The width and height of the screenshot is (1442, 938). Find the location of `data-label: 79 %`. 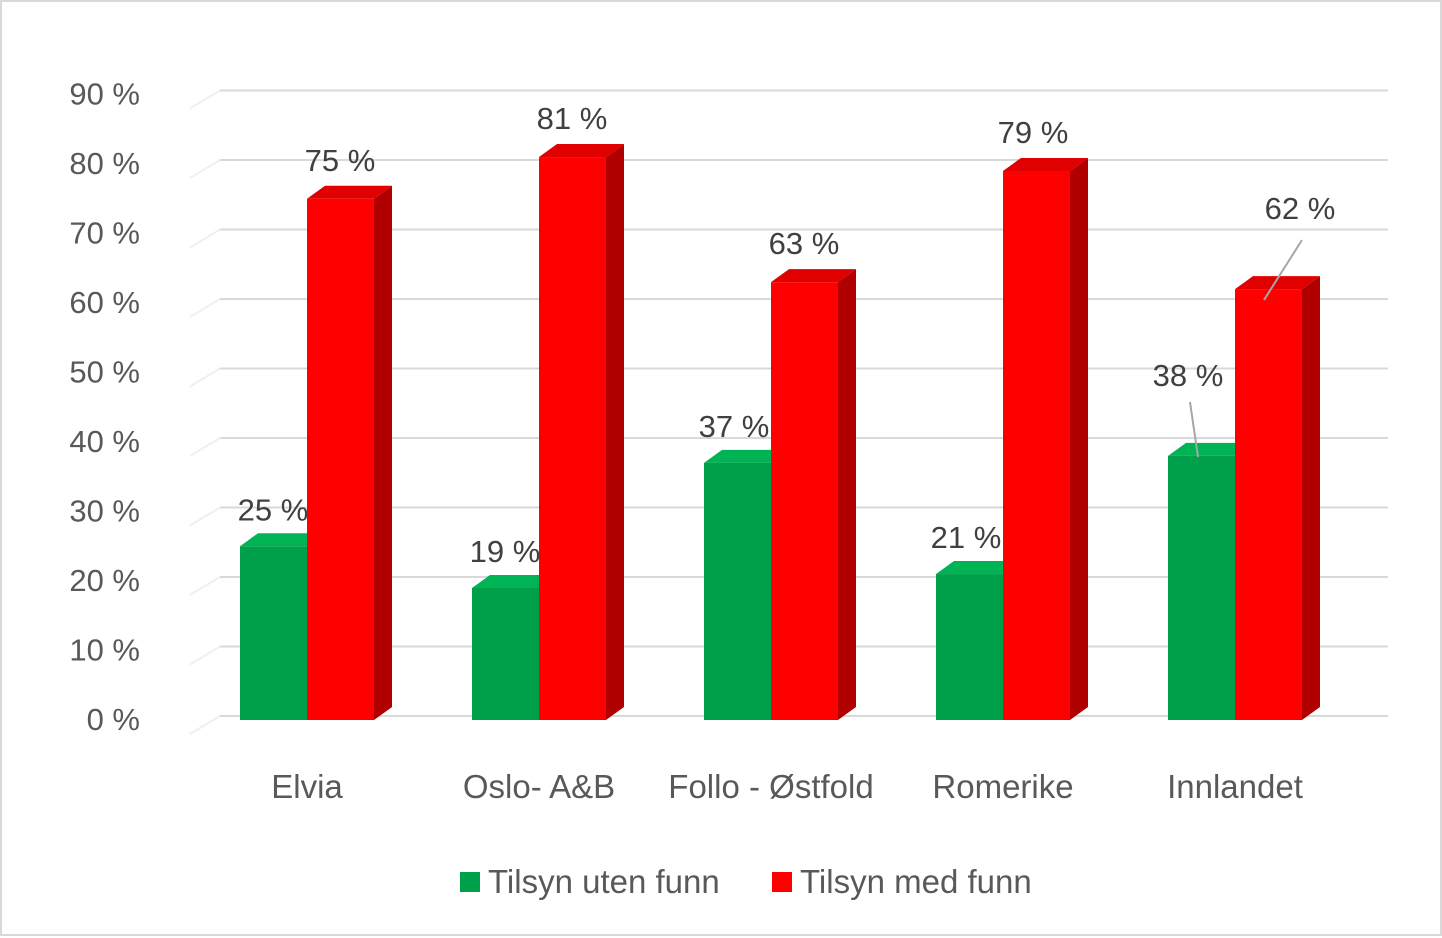

data-label: 79 % is located at coordinates (1033, 132).